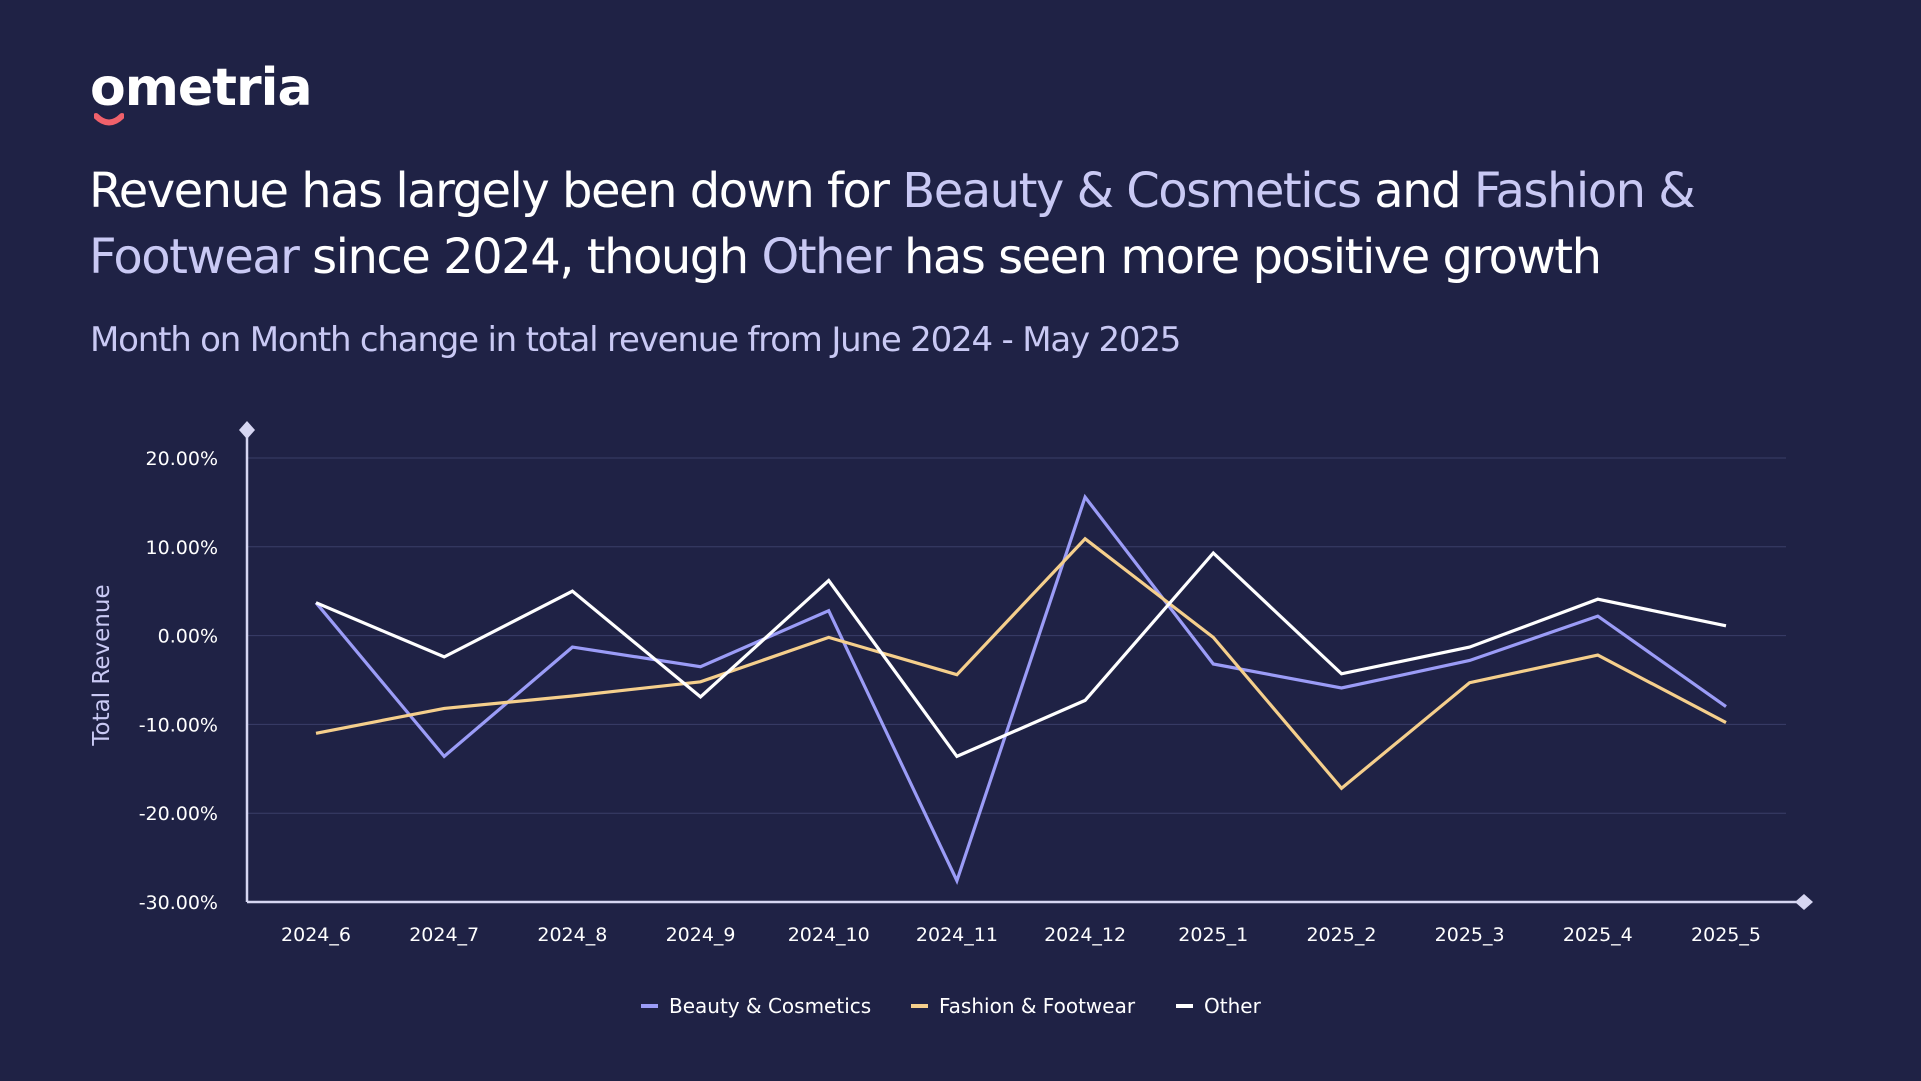 This screenshot has height=1081, width=1921. What do you see at coordinates (1085, 935) in the screenshot?
I see `x-tick-label: 2024_12` at bounding box center [1085, 935].